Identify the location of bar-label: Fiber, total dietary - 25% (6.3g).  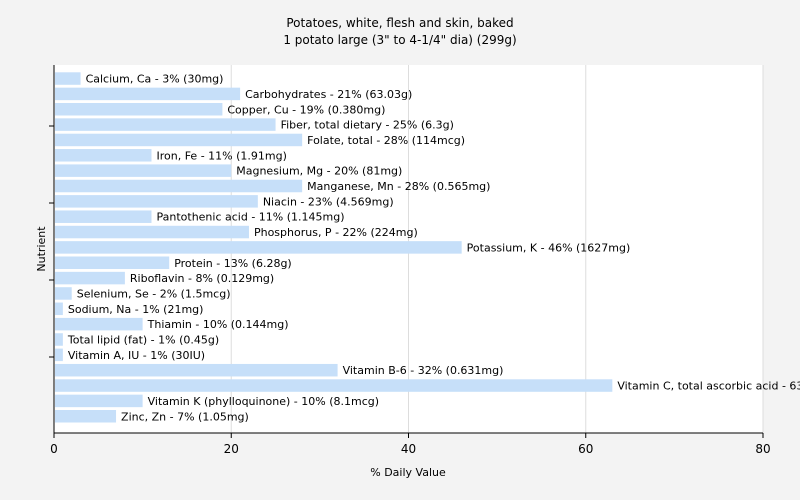
(367, 125).